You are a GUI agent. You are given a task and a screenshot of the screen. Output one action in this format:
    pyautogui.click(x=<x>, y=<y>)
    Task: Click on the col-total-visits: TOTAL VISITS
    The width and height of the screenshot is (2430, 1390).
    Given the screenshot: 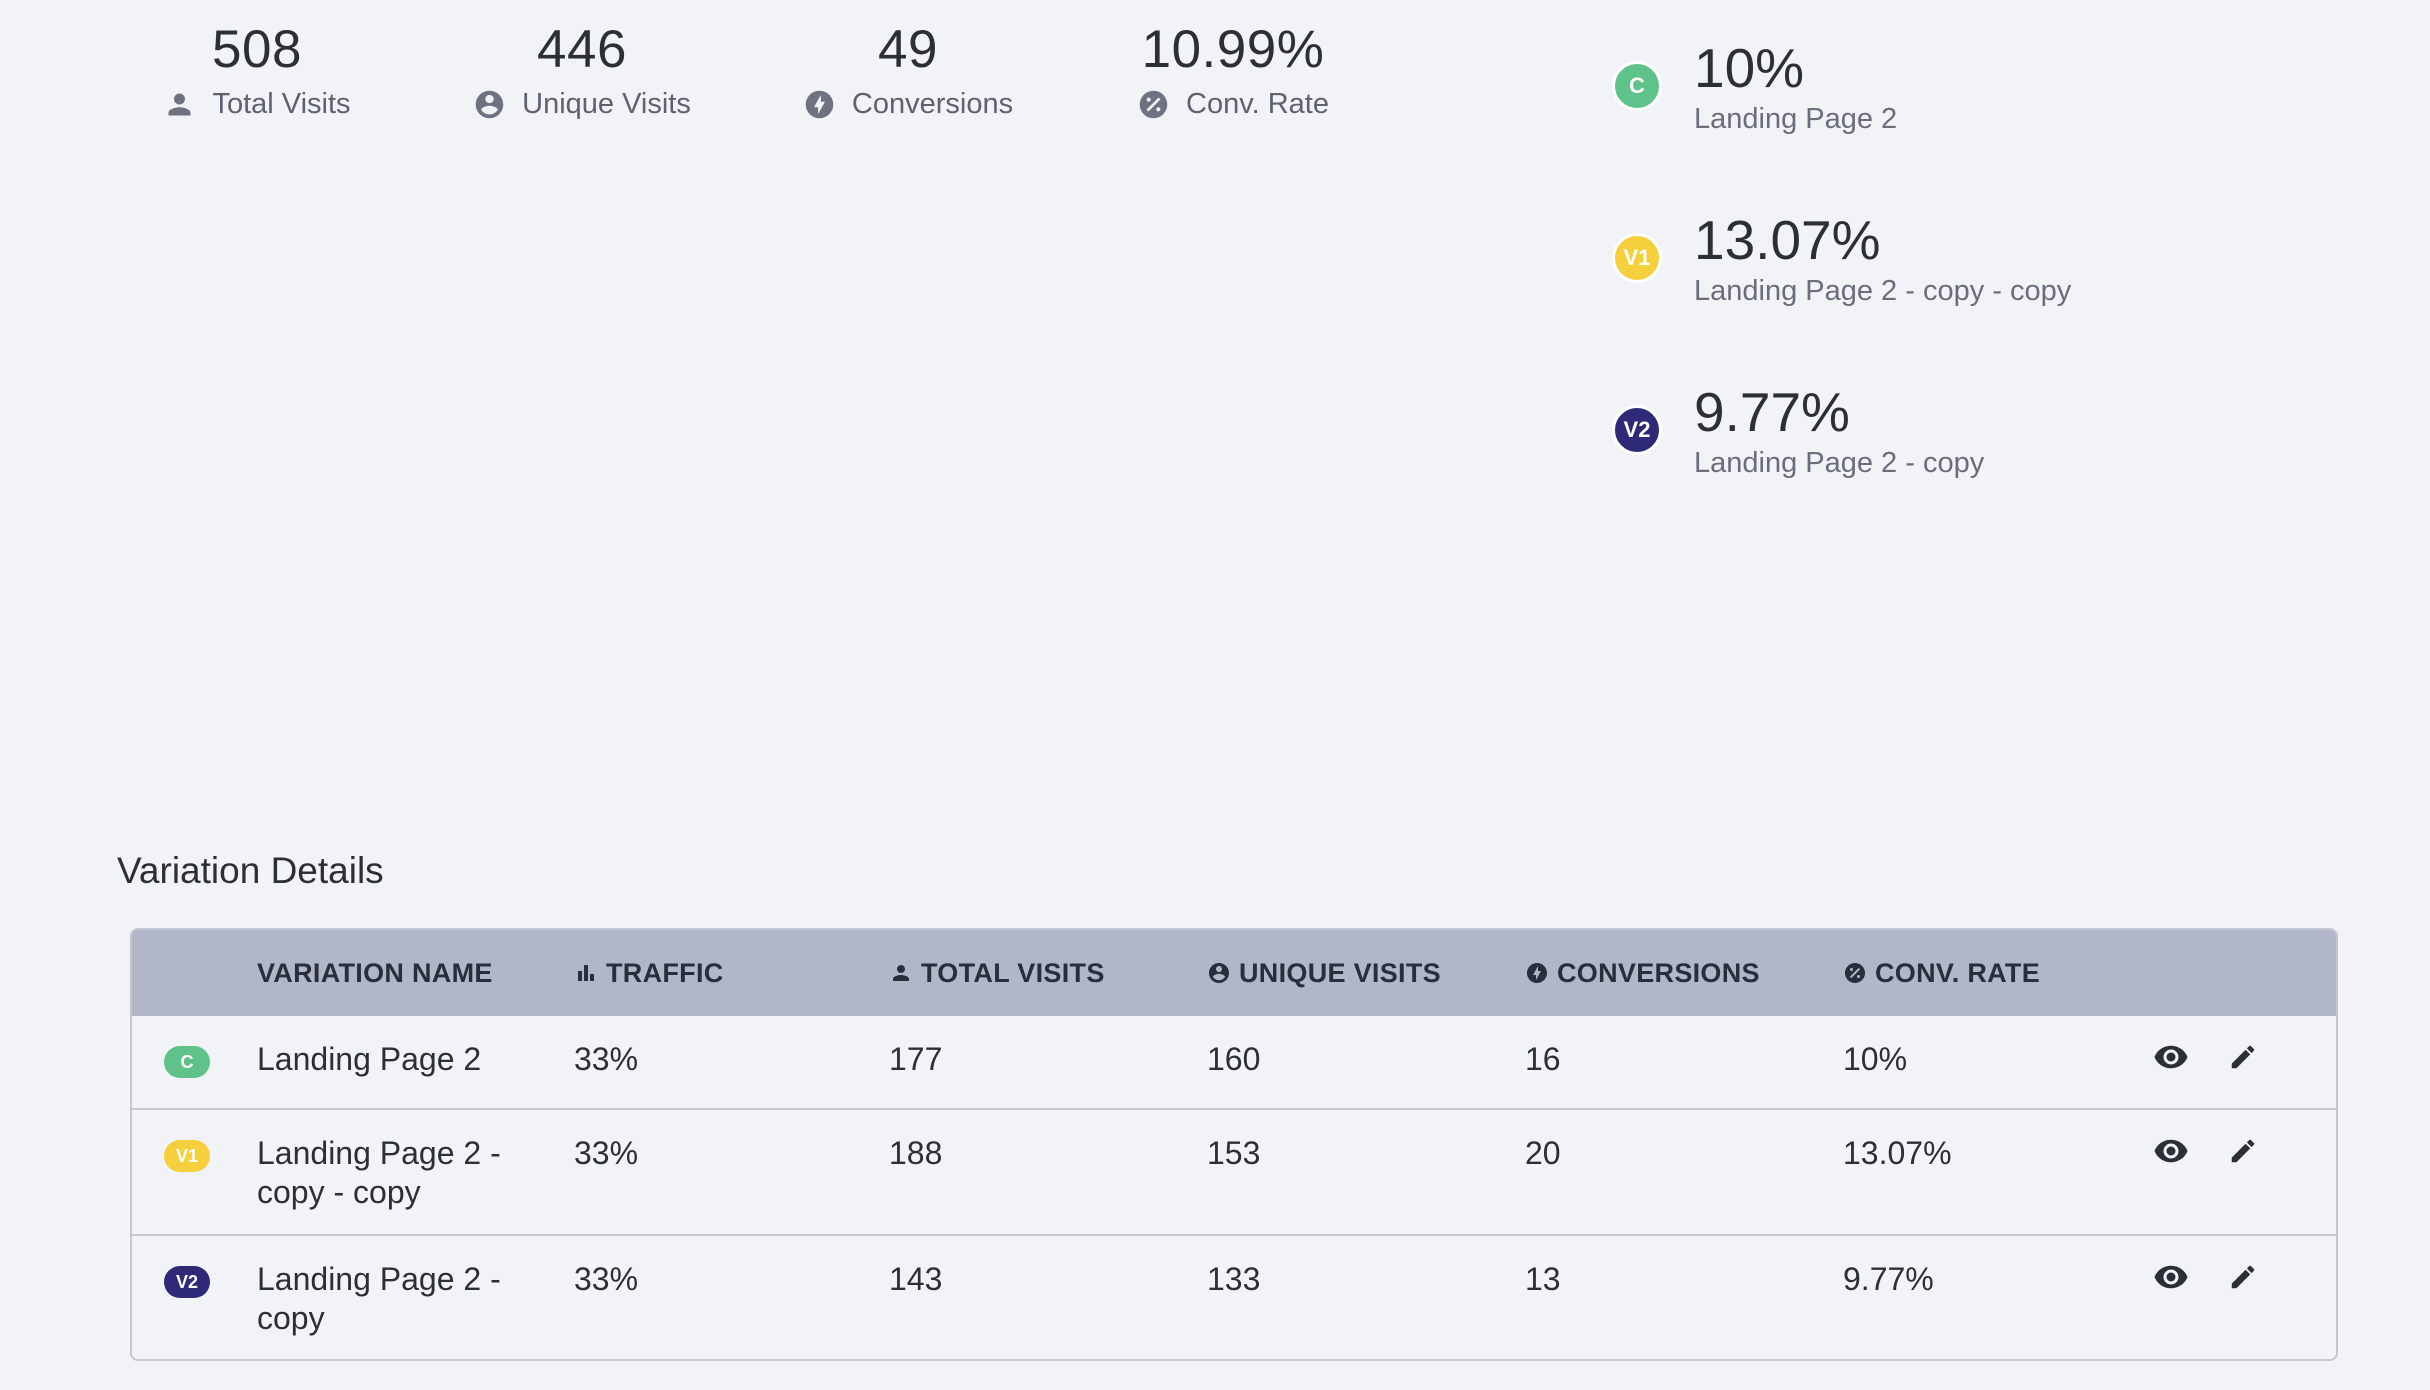 What is the action you would take?
    pyautogui.click(x=997, y=973)
    